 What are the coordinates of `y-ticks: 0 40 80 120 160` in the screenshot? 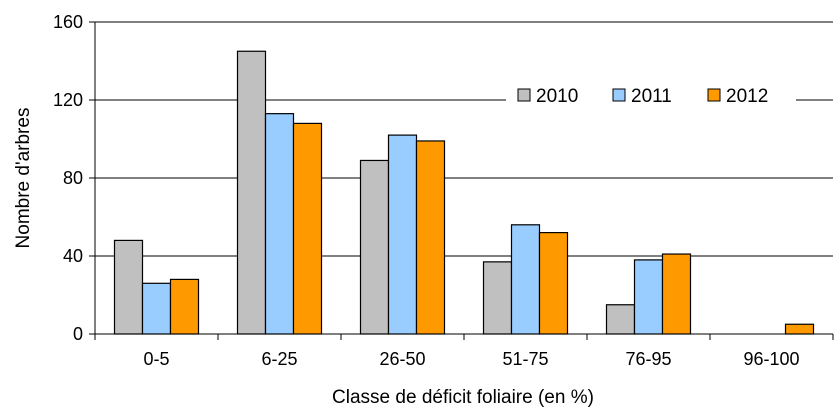 It's located at (74, 178).